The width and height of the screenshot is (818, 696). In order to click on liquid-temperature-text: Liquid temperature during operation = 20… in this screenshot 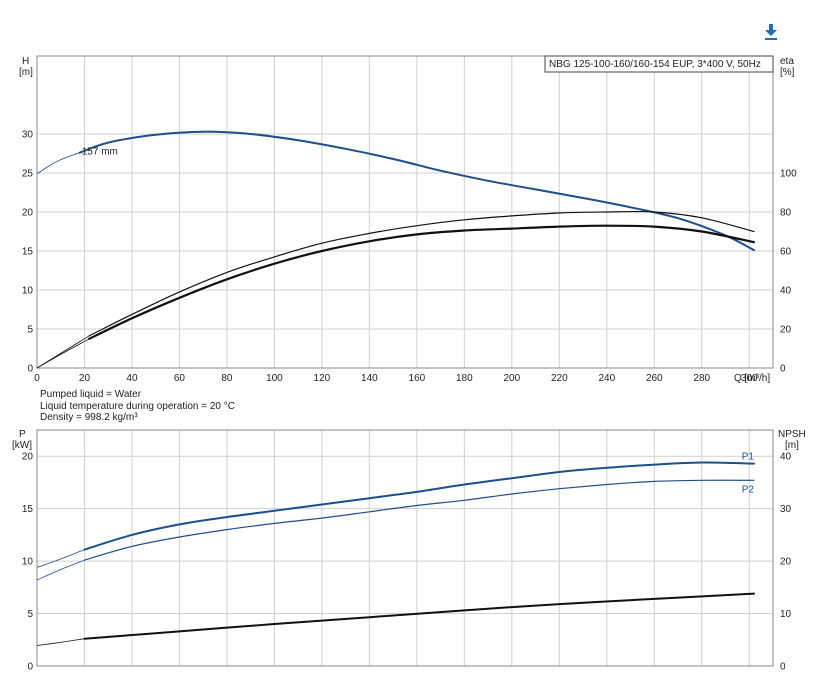, I will do `click(137, 406)`.